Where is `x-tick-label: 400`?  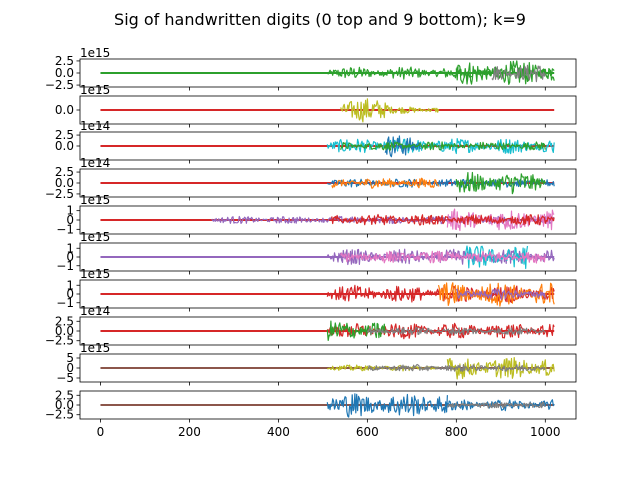
x-tick-label: 400 is located at coordinates (278, 432).